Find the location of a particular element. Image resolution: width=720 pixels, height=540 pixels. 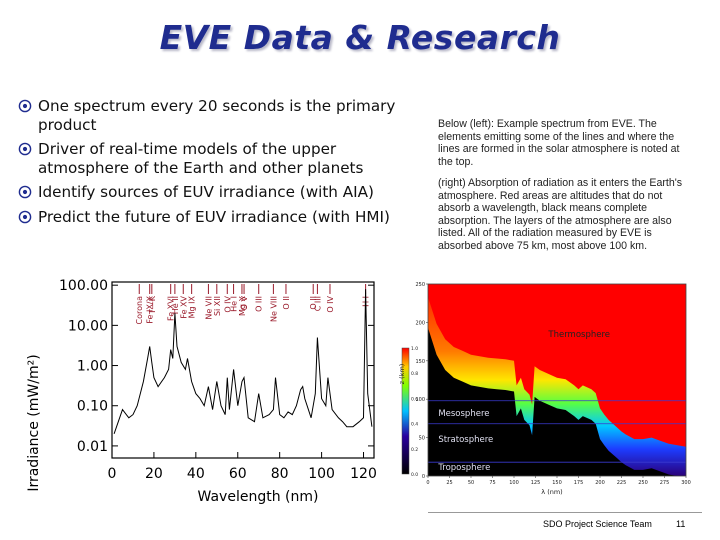

absorption-colorbar-ticks: 0.0 0.2 0.4 0.6 0.8 1.0 is located at coordinates (414, 412).